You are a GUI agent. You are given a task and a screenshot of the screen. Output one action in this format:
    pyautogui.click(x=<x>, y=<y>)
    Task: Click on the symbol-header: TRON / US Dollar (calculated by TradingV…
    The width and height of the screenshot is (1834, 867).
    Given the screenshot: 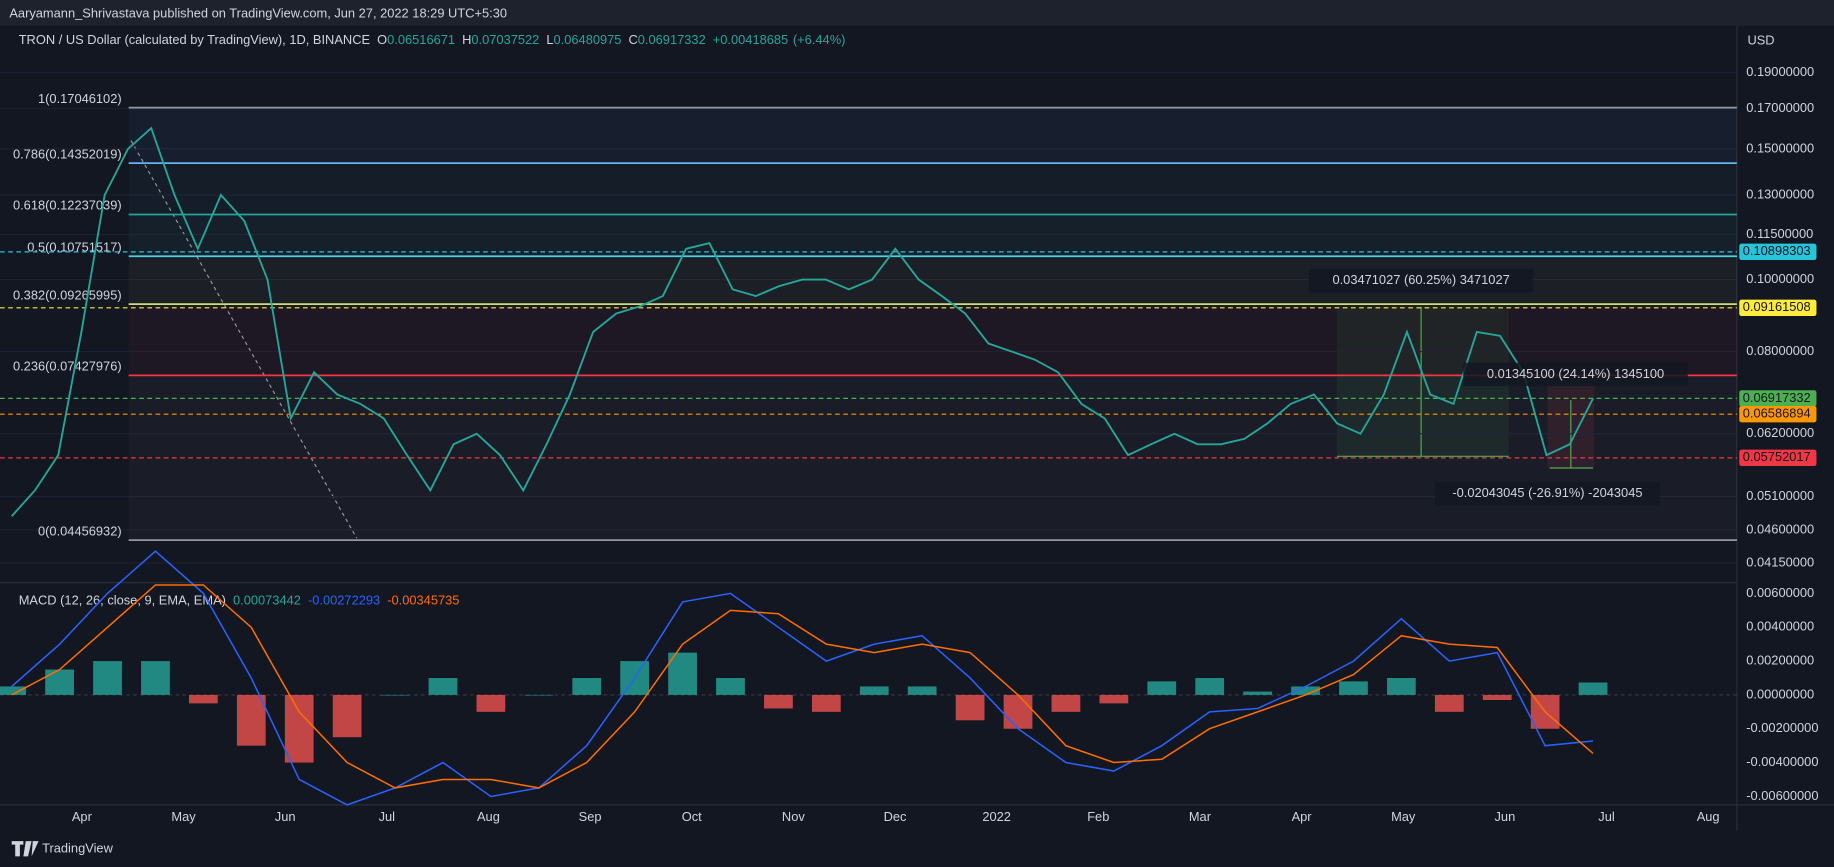 What is the action you would take?
    pyautogui.click(x=432, y=39)
    